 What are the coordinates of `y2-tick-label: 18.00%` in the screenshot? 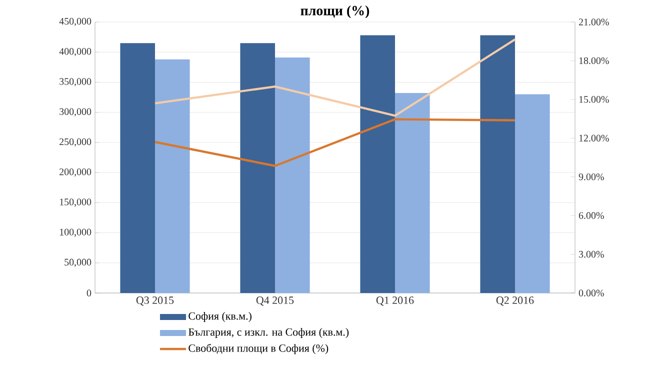 It's located at (594, 60).